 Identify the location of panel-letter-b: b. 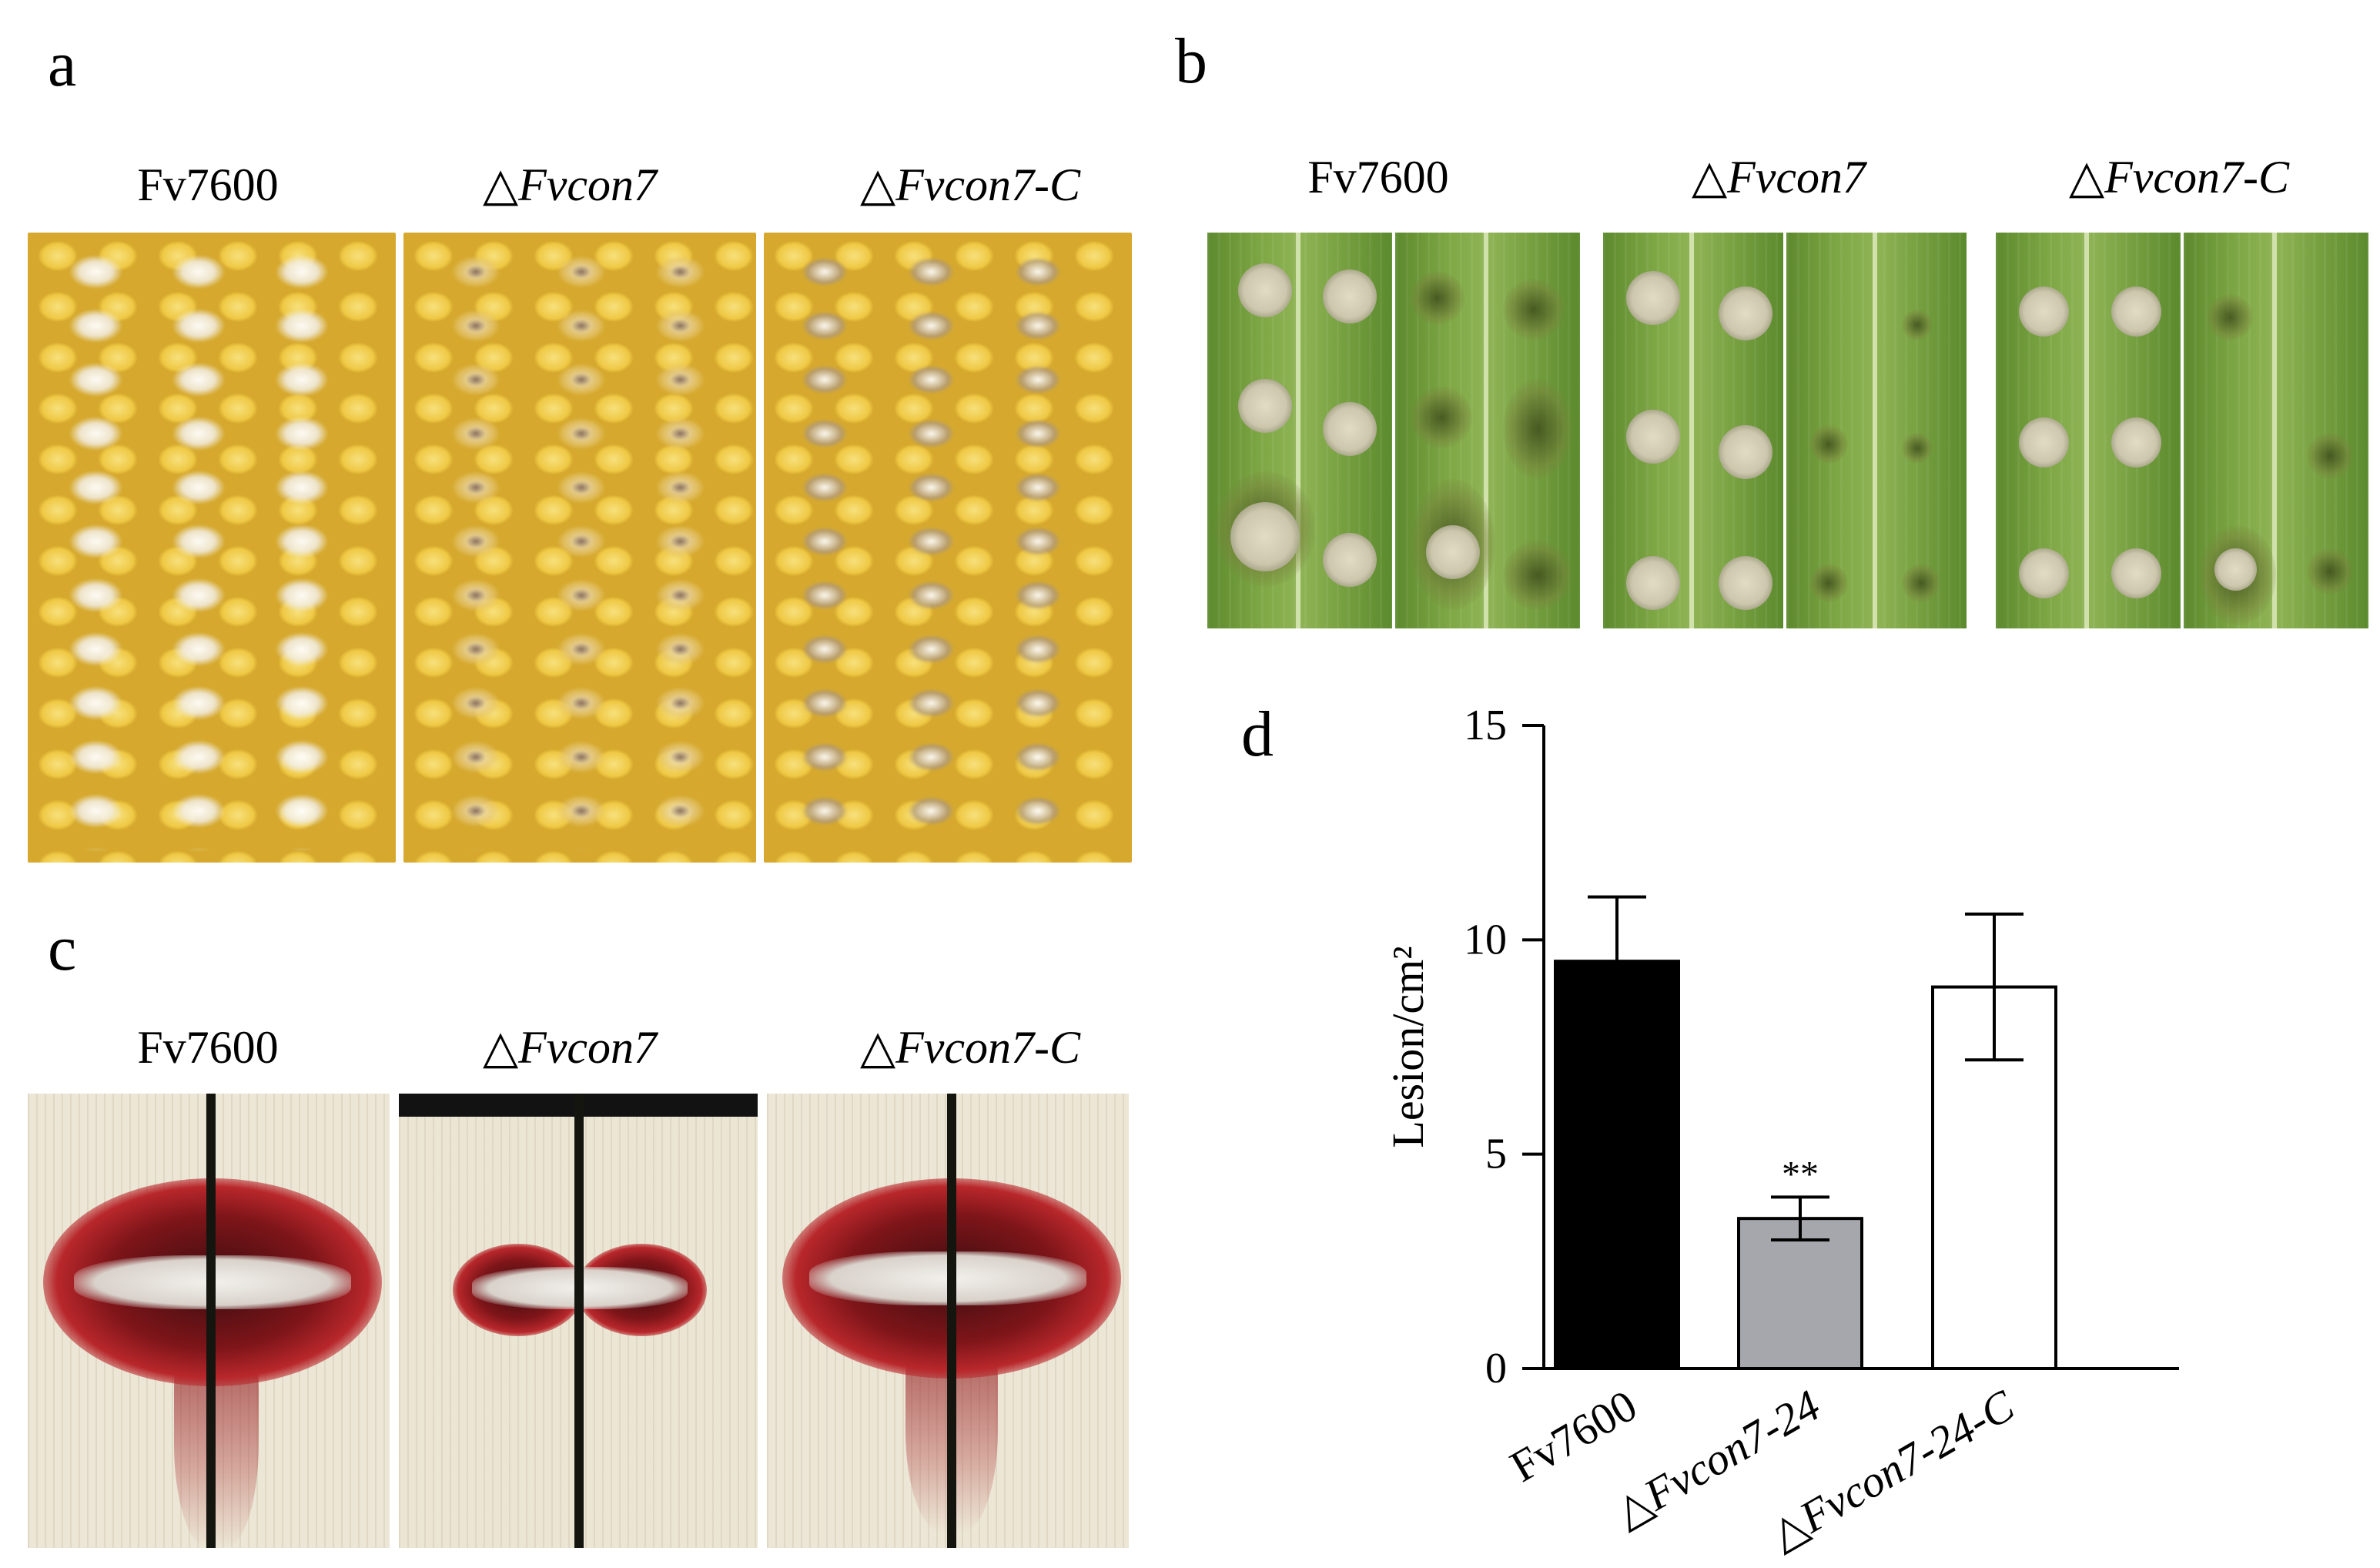
(1191, 61).